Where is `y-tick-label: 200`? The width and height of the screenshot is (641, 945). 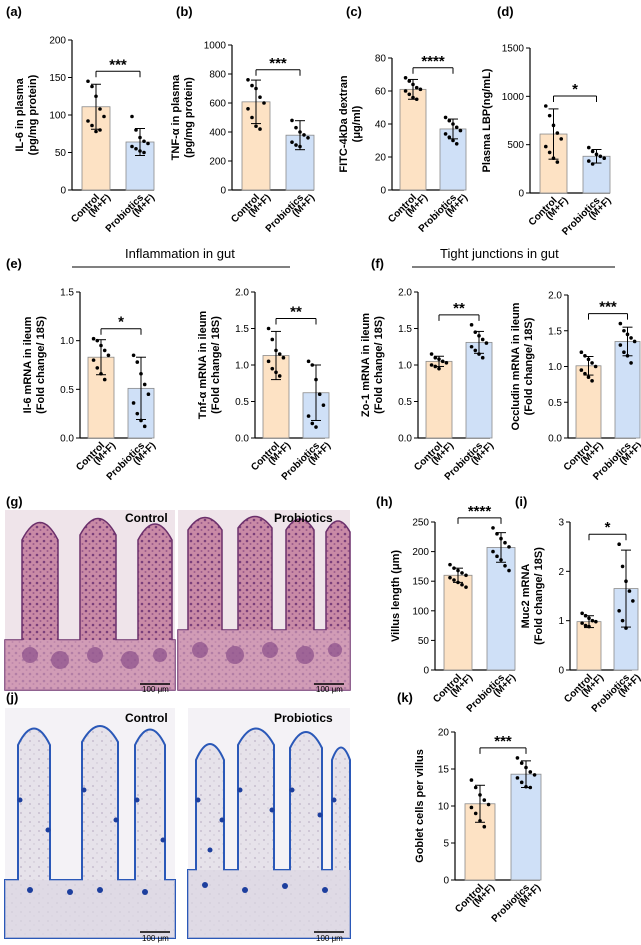
y-tick-label: 200 is located at coordinates (57, 41).